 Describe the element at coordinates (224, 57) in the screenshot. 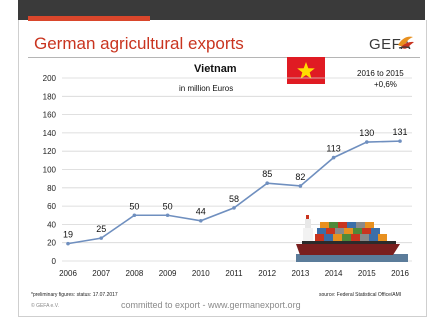

I see `title-divider` at that location.